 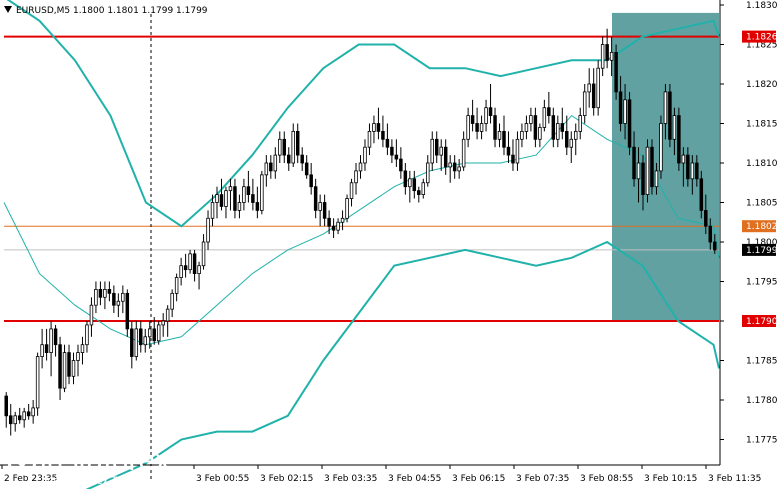 What do you see at coordinates (762, 362) in the screenshot?
I see `y-tick-label-9: 1.1785` at bounding box center [762, 362].